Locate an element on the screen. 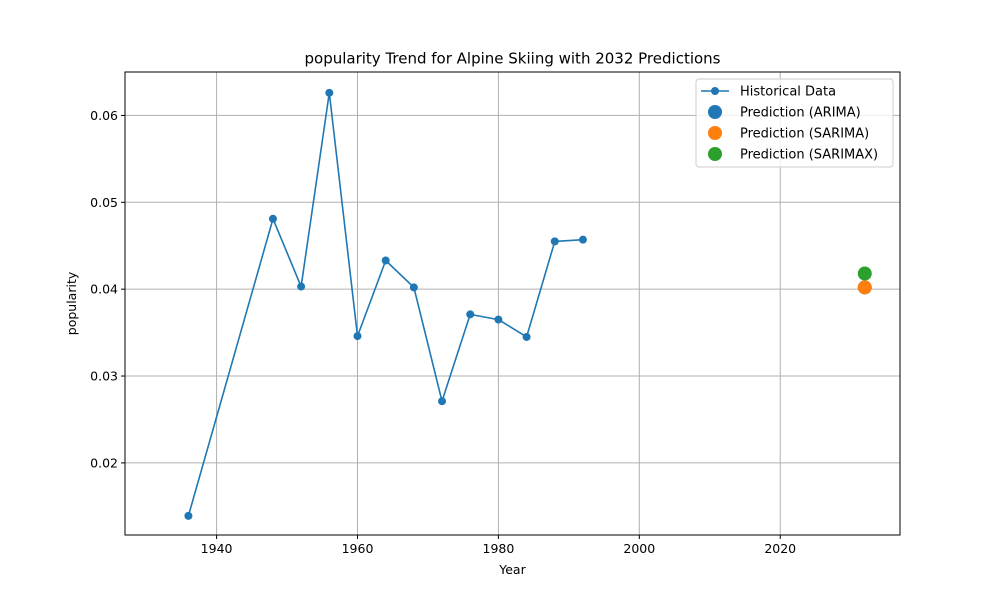 Image resolution: width=1000 pixels, height=600 pixels. y-axis-ticks: 0.02 0.03 0.04 0.05 0.06 is located at coordinates (107, 289).